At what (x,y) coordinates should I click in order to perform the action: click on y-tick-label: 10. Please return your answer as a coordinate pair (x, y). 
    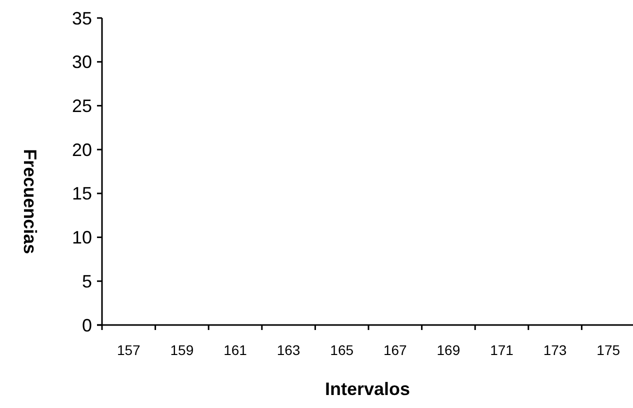
    Looking at the image, I should click on (82, 238).